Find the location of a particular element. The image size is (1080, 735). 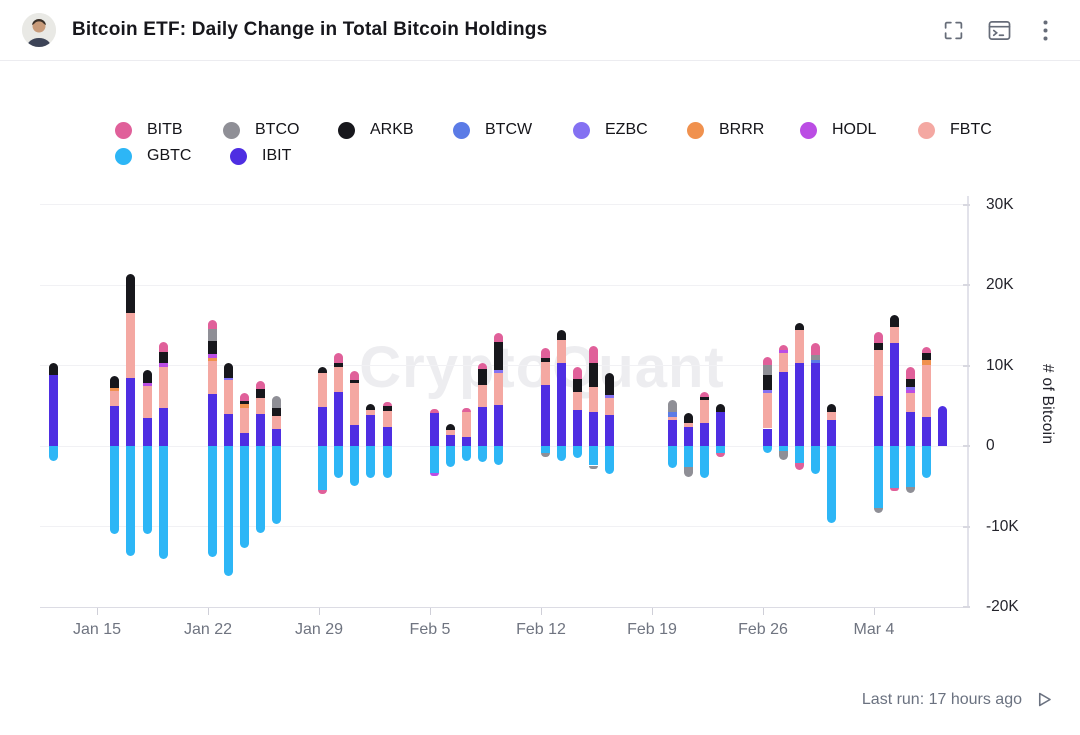

kebab-menu-icon is located at coordinates (1045, 30).